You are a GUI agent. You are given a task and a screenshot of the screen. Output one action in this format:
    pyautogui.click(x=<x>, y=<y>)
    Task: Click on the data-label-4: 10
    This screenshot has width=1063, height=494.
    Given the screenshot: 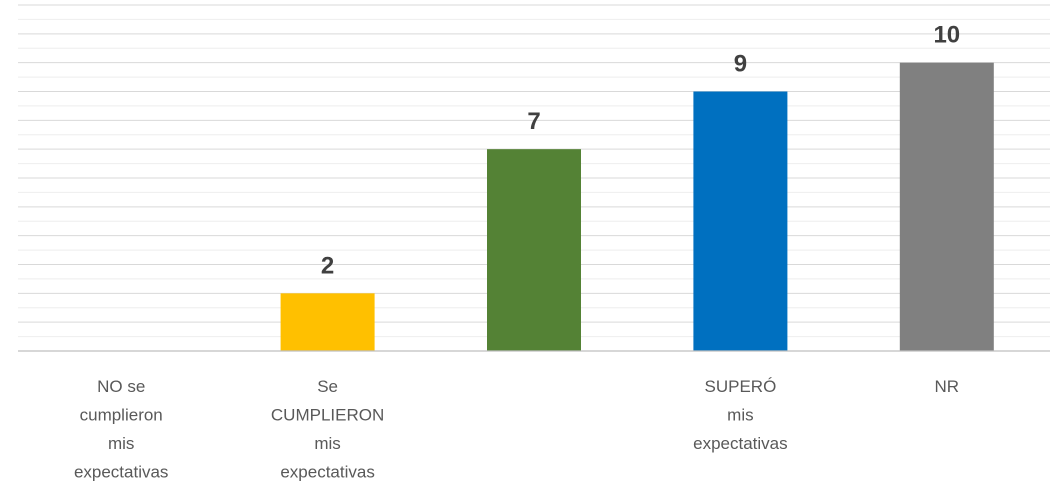 What is the action you would take?
    pyautogui.click(x=946, y=35)
    